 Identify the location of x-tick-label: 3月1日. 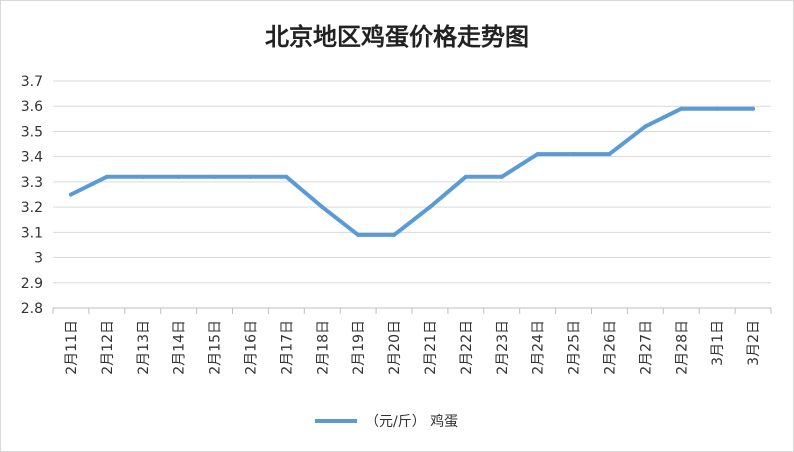
(718, 343).